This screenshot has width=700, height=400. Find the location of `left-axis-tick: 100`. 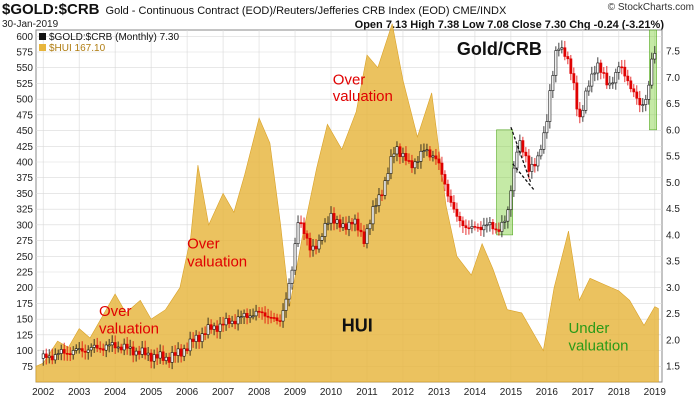

left-axis-tick: 100 is located at coordinates (24, 351).